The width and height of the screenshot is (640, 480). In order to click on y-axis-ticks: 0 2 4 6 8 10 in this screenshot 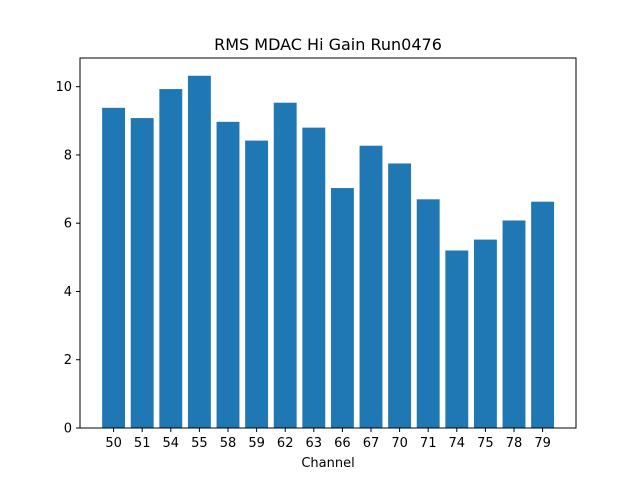, I will do `click(67, 258)`.